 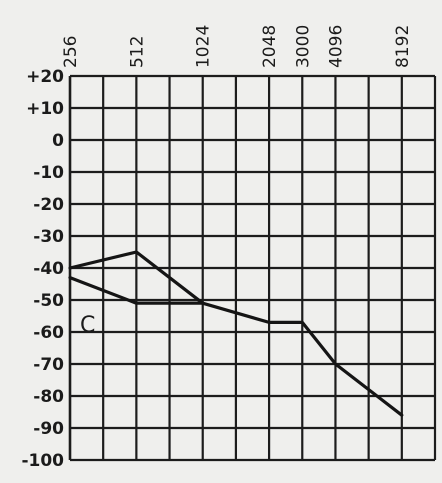 What do you see at coordinates (87, 325) in the screenshot?
I see `annotation-c: C` at bounding box center [87, 325].